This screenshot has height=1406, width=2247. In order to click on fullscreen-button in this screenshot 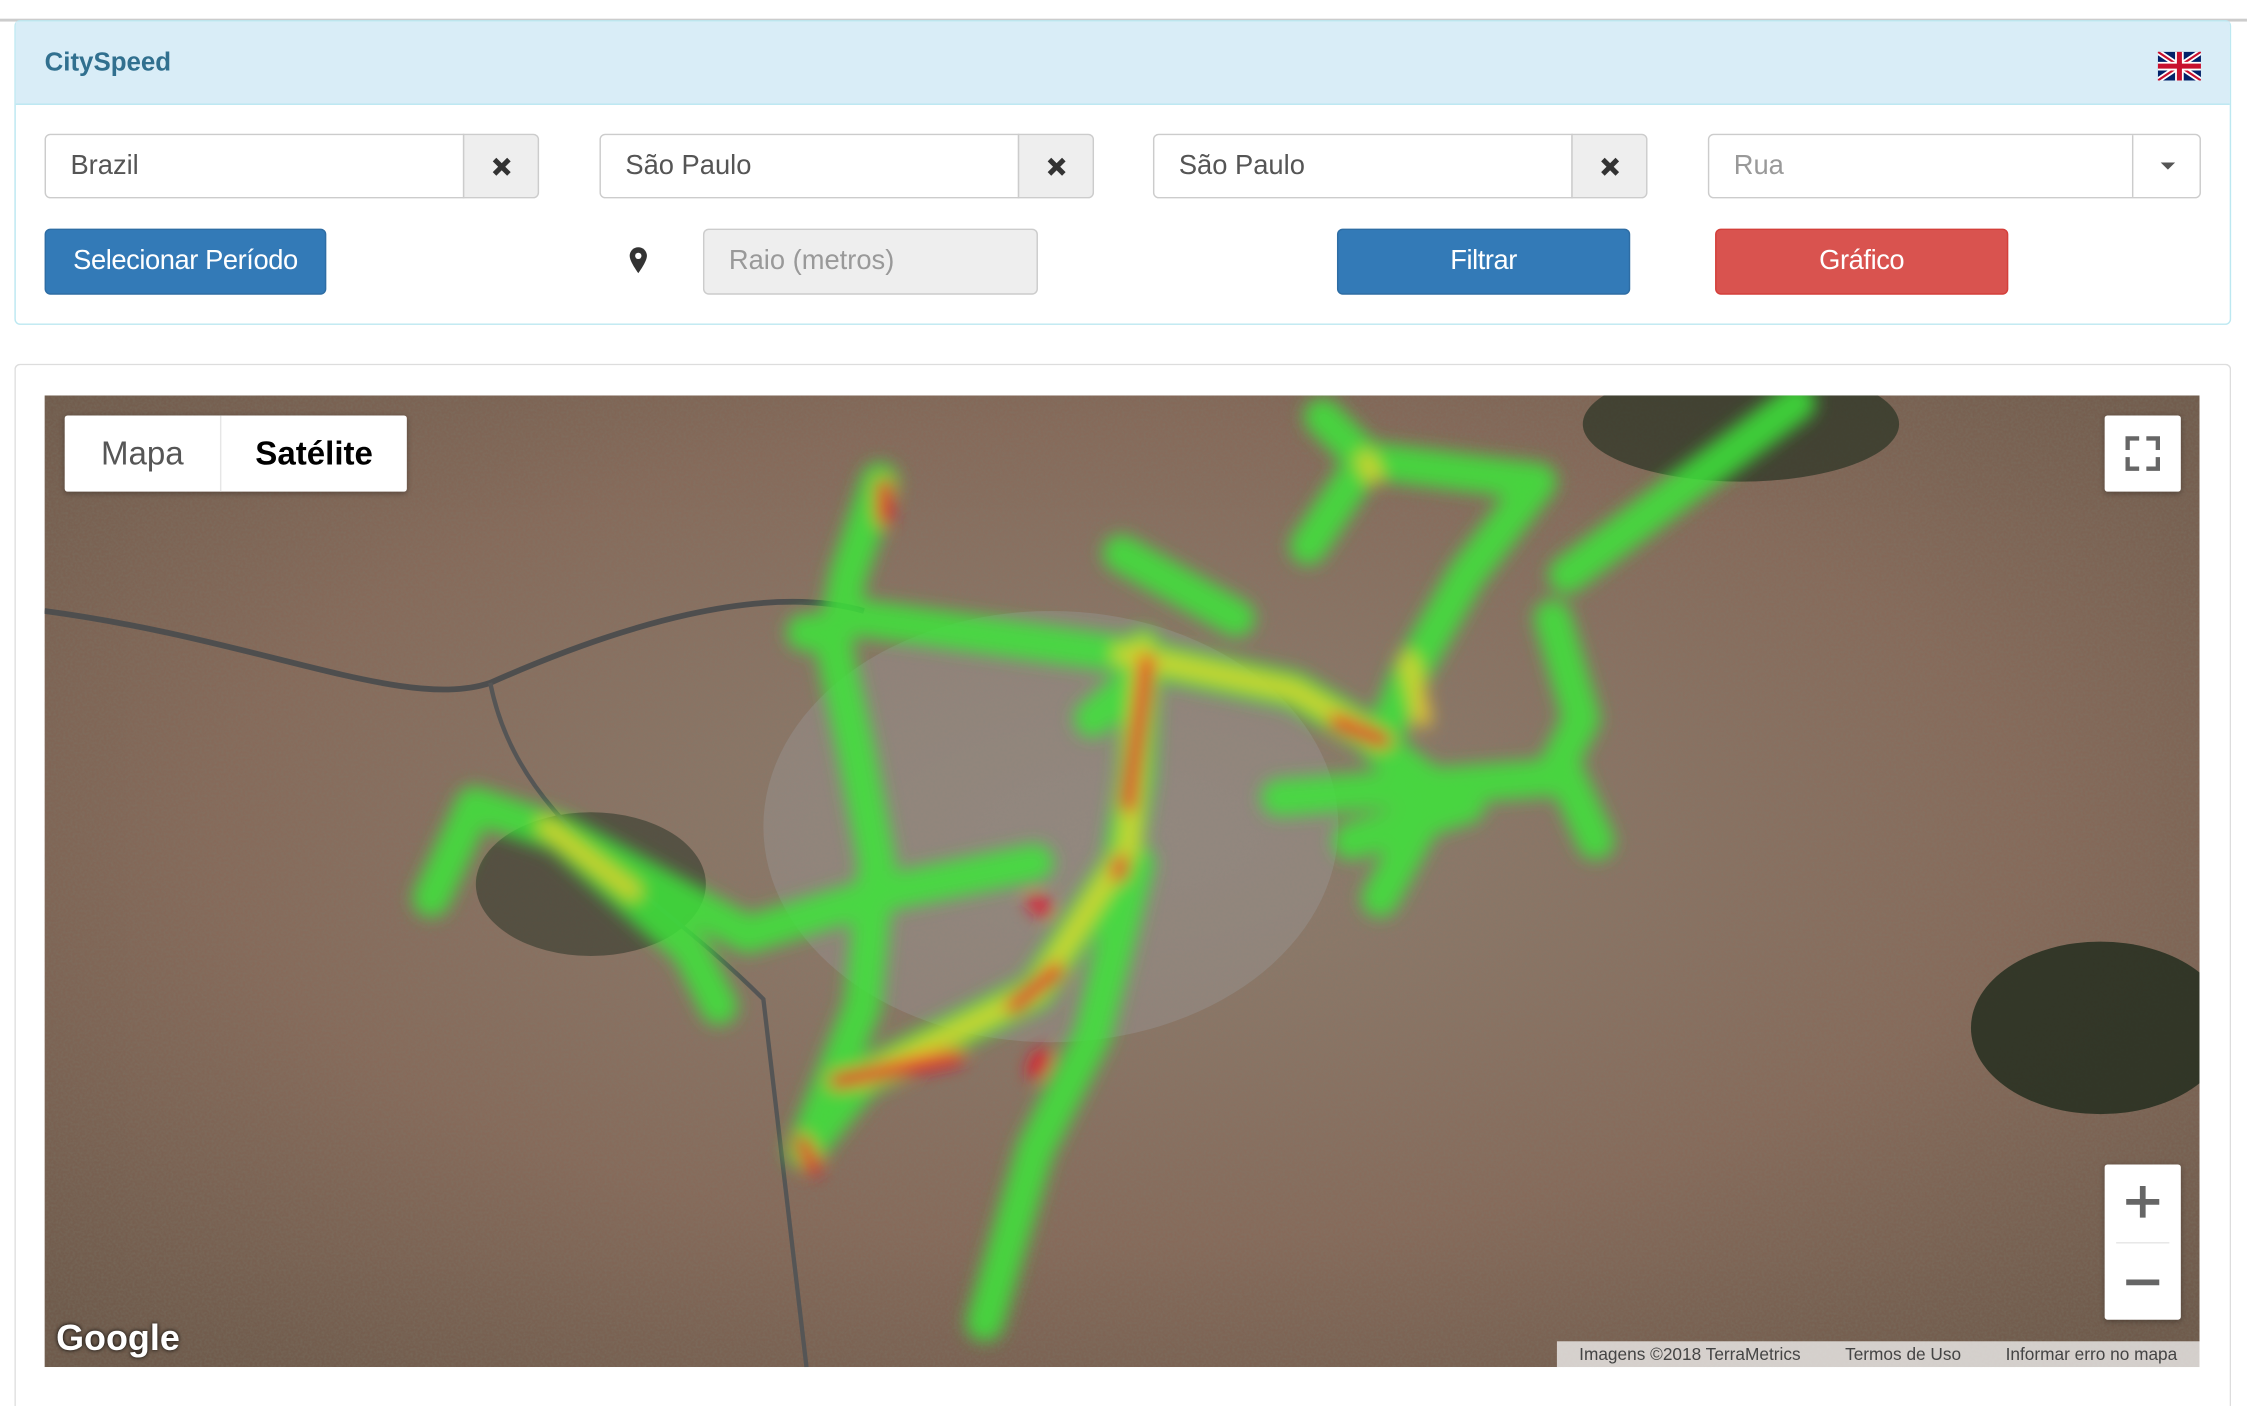, I will do `click(2142, 453)`.